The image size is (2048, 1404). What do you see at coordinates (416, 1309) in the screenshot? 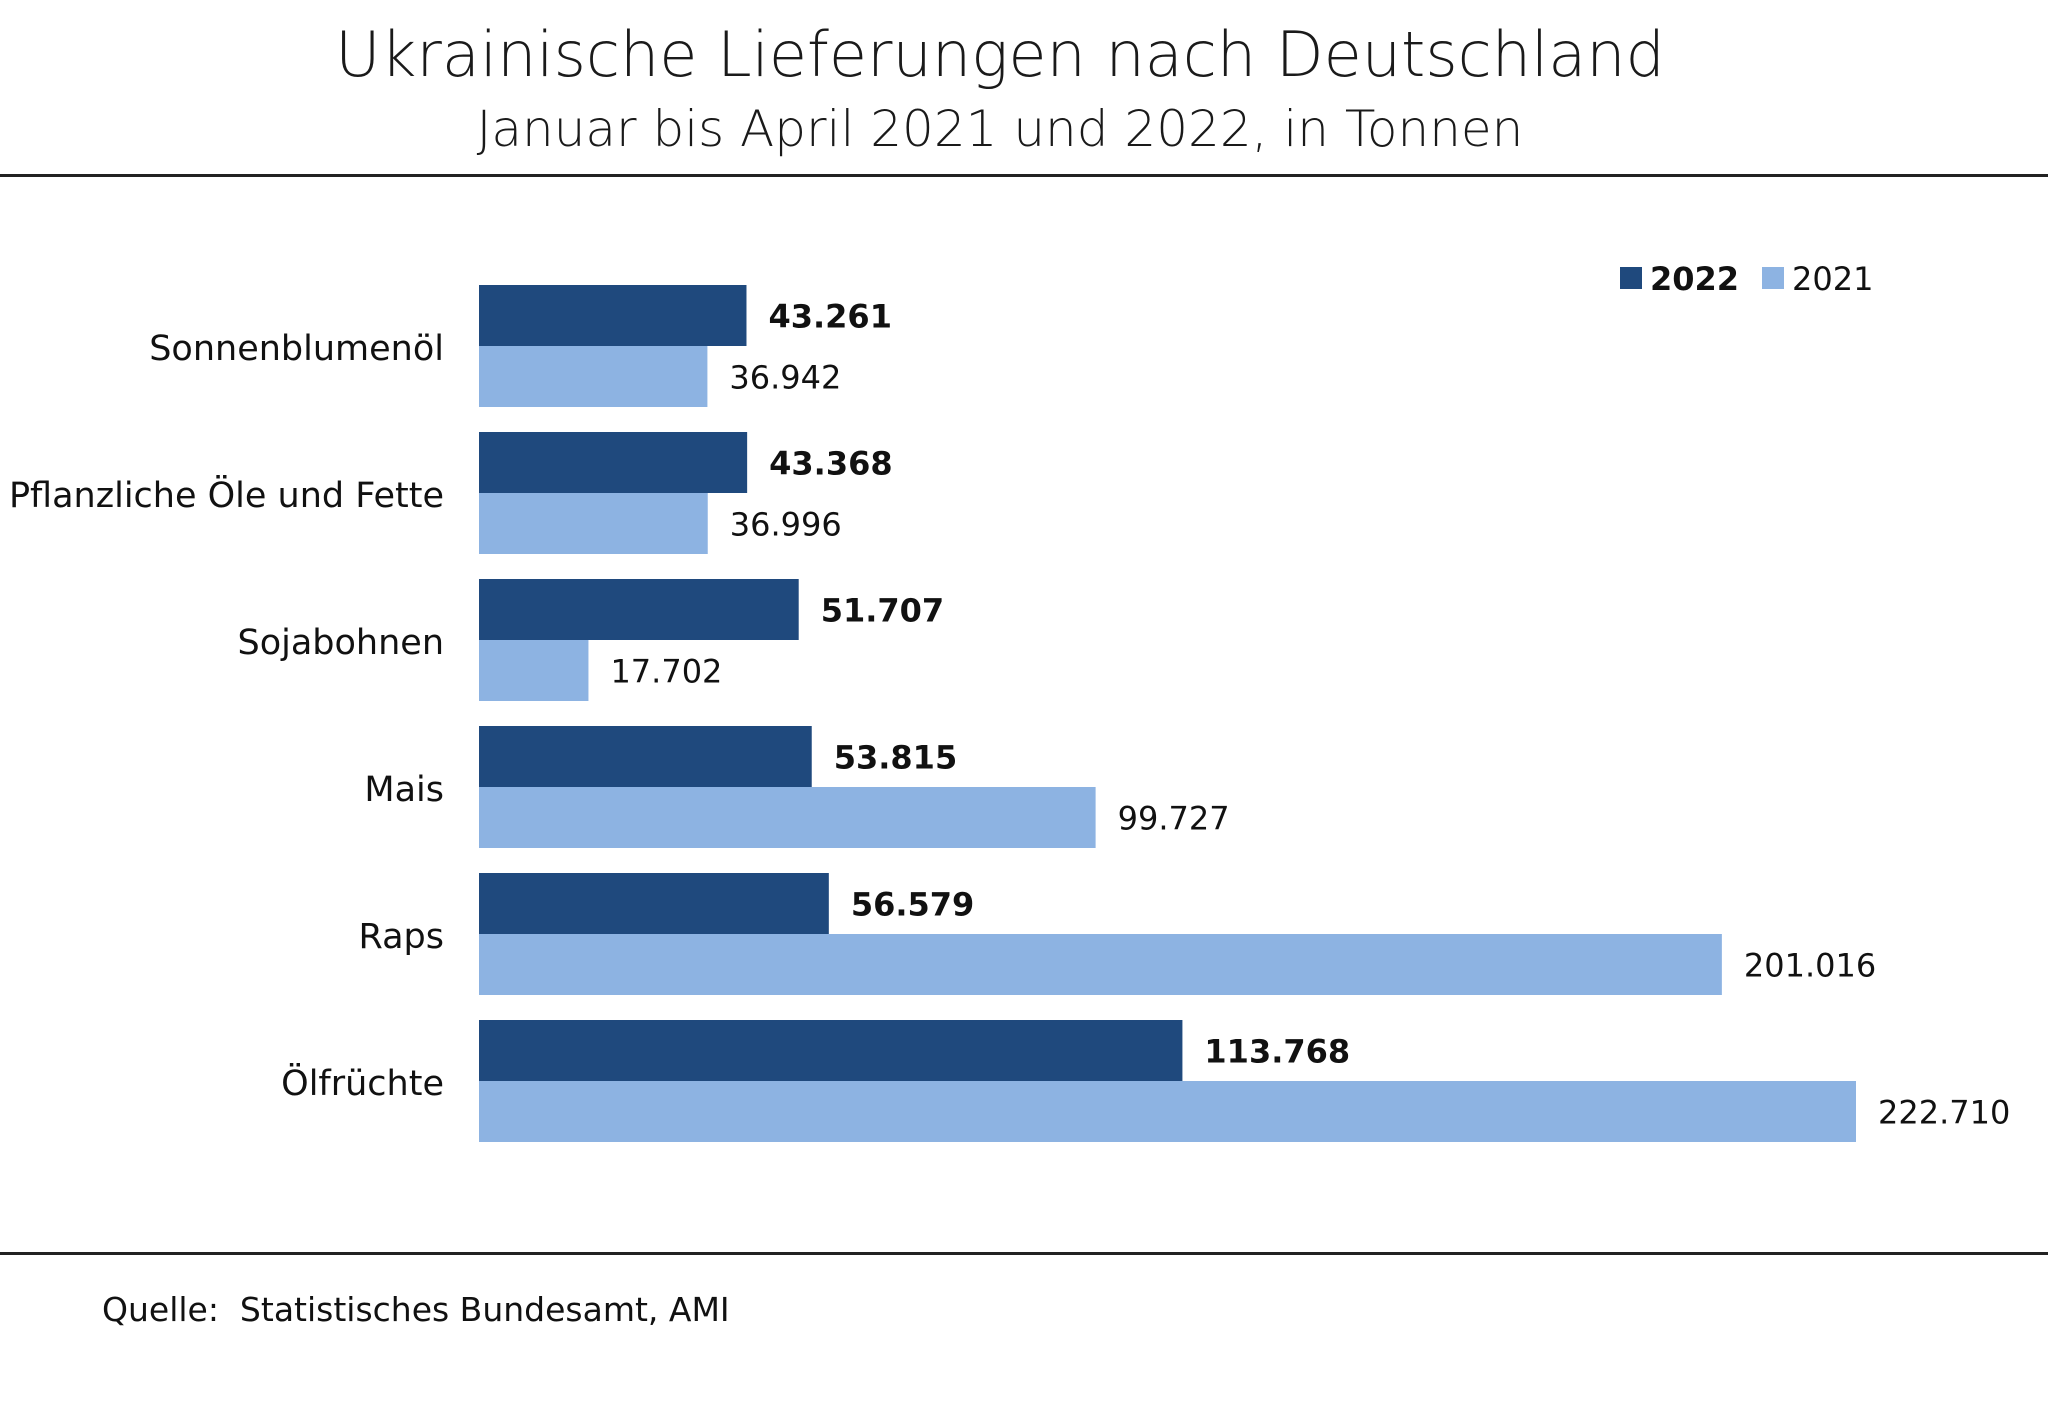
I see `source-note: Quelle: Statistisches Bundesamt, AMI` at bounding box center [416, 1309].